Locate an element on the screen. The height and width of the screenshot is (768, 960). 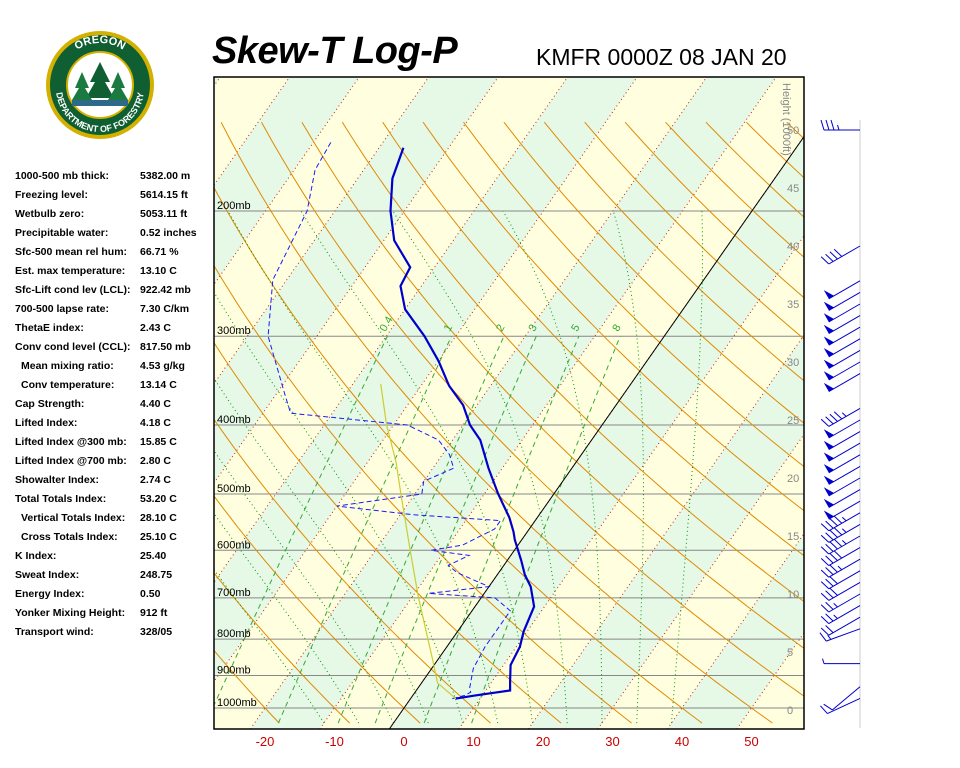
height-tick-label: 20 is located at coordinates (793, 479).